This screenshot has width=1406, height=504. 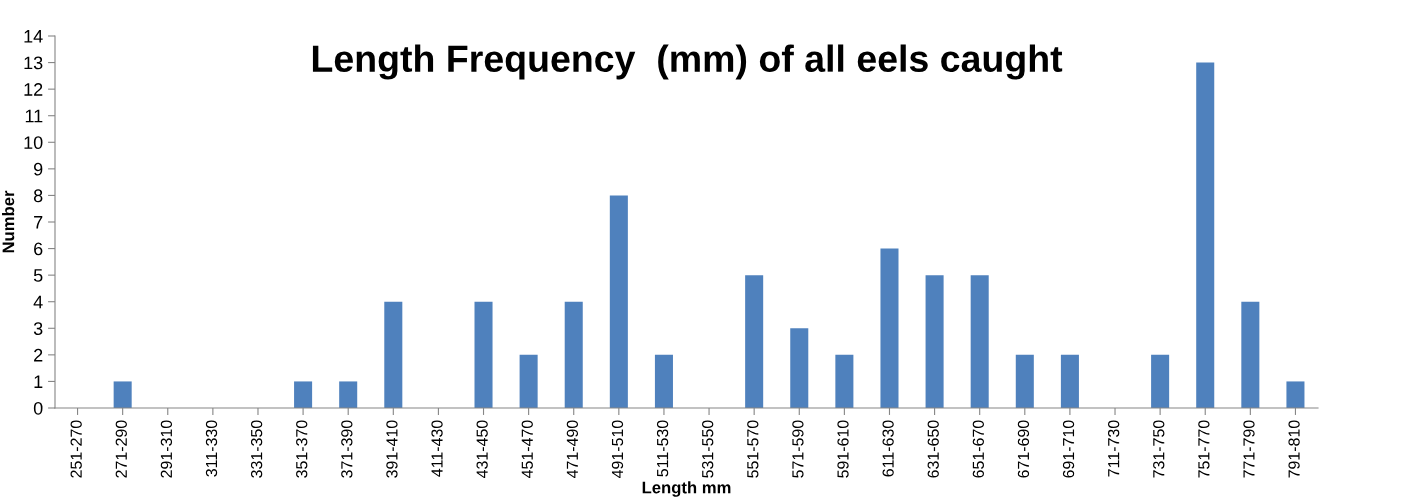 What do you see at coordinates (38, 355) in the screenshot?
I see `y-tick-label: 2` at bounding box center [38, 355].